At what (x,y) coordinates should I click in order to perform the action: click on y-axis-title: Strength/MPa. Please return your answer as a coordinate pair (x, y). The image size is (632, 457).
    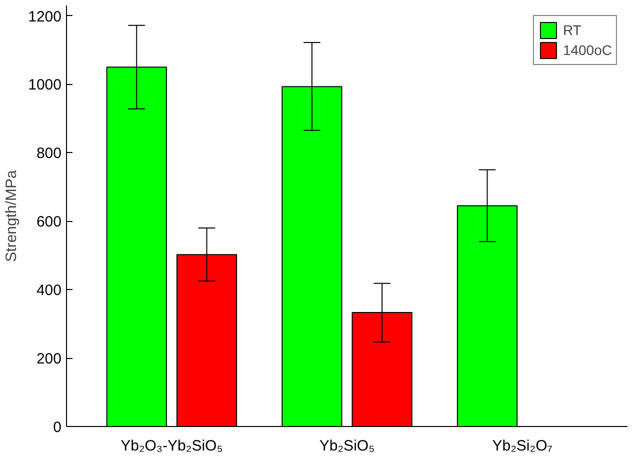
    Looking at the image, I should click on (11, 215).